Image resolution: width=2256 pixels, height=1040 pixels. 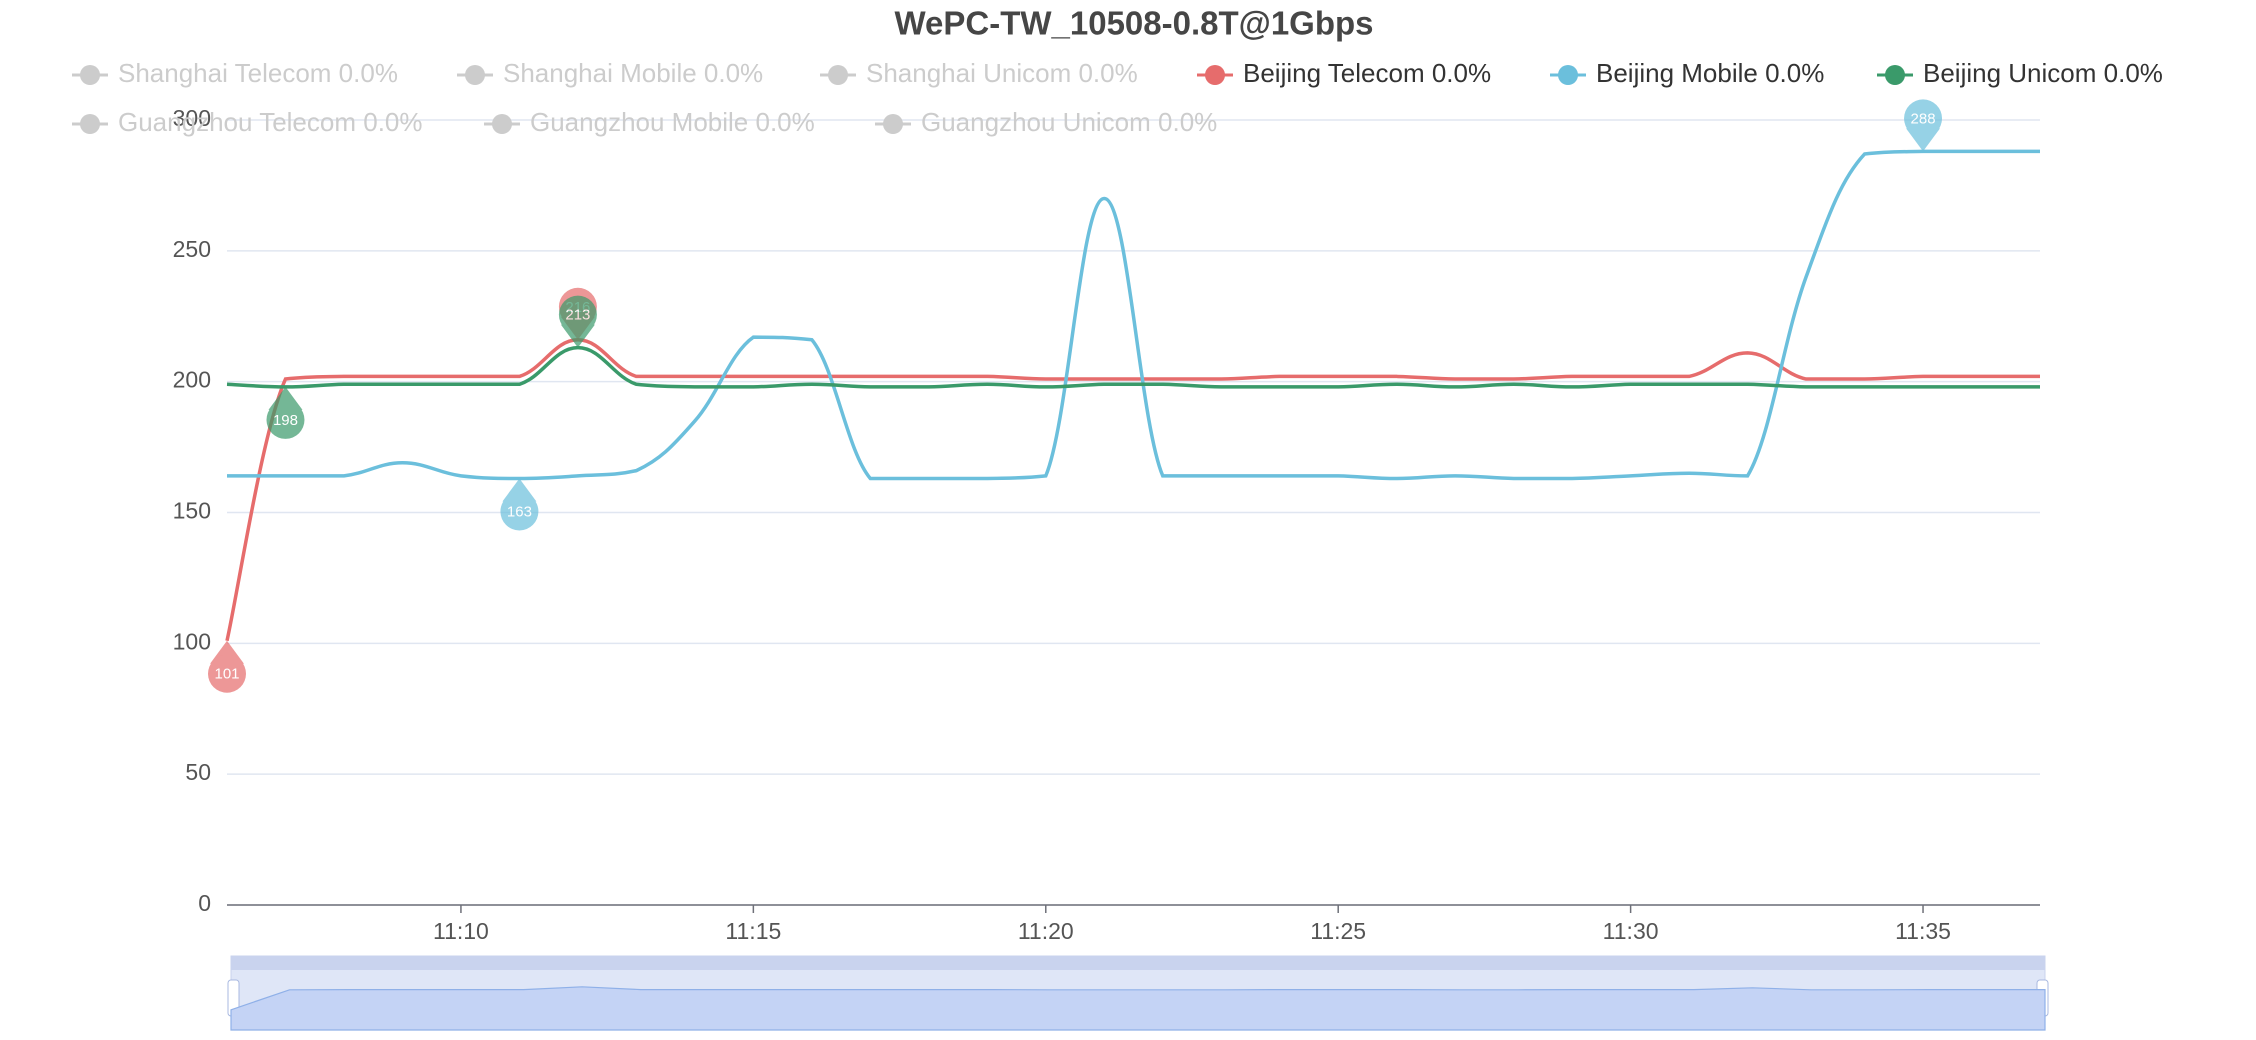 What do you see at coordinates (270, 122) in the screenshot?
I see `legend-label: Guangzhou Telecom 0.0%` at bounding box center [270, 122].